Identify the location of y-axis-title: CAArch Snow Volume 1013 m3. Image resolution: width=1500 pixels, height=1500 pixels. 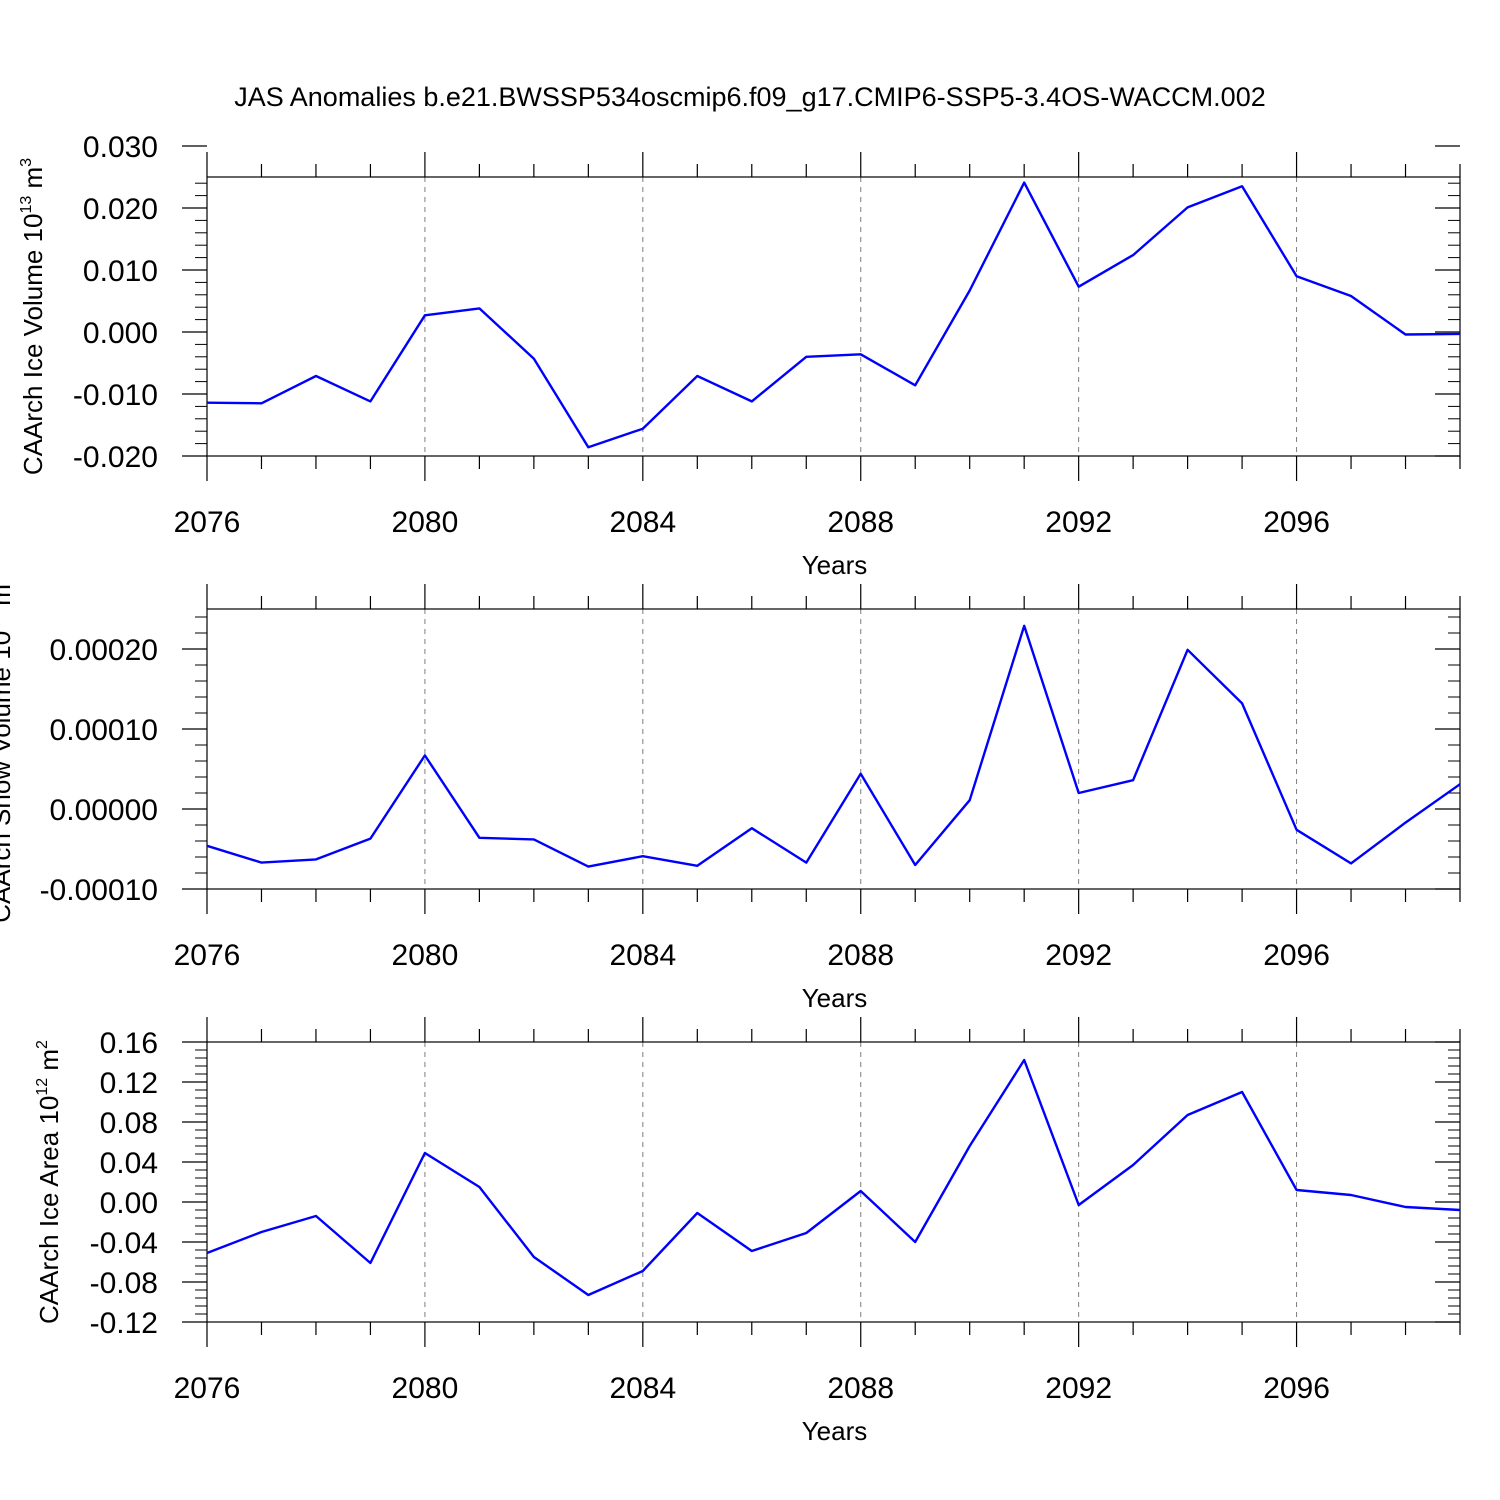
(8, 749).